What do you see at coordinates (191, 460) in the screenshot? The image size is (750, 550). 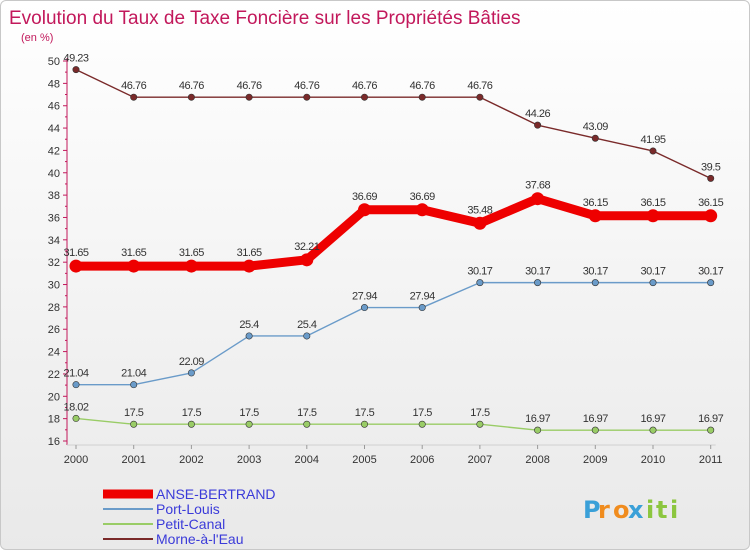 I see `x-tick-label: 2002` at bounding box center [191, 460].